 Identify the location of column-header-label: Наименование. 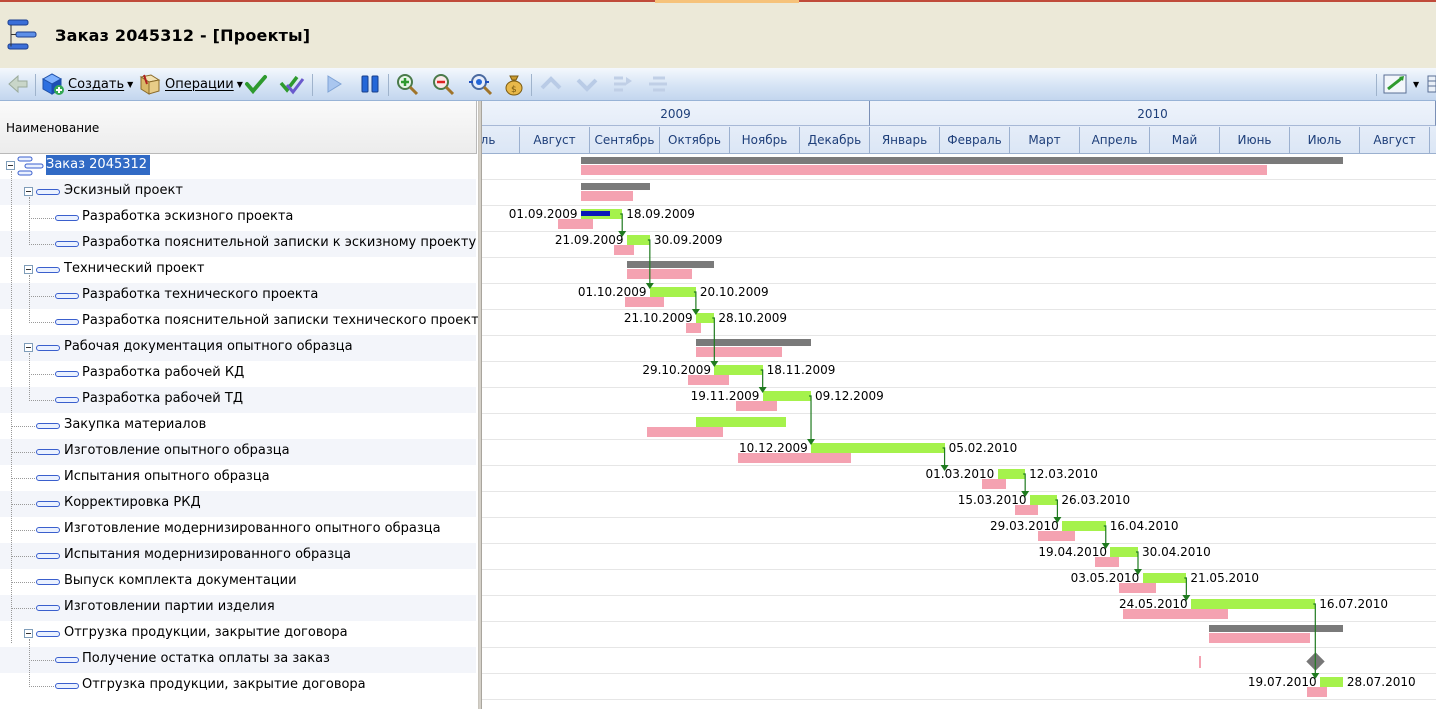
(53, 128).